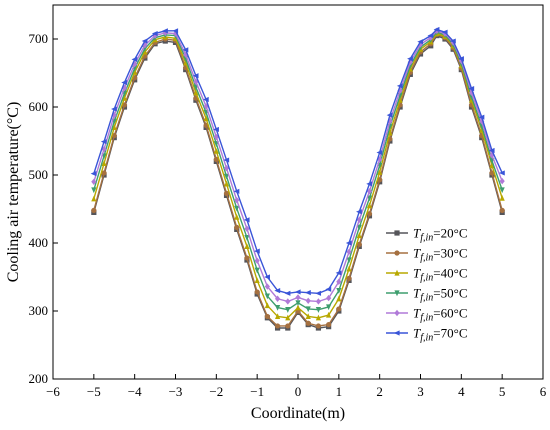 This screenshot has height=430, width=550. What do you see at coordinates (440, 335) in the screenshot?
I see `legend-label: Tf,in=70°C` at bounding box center [440, 335].